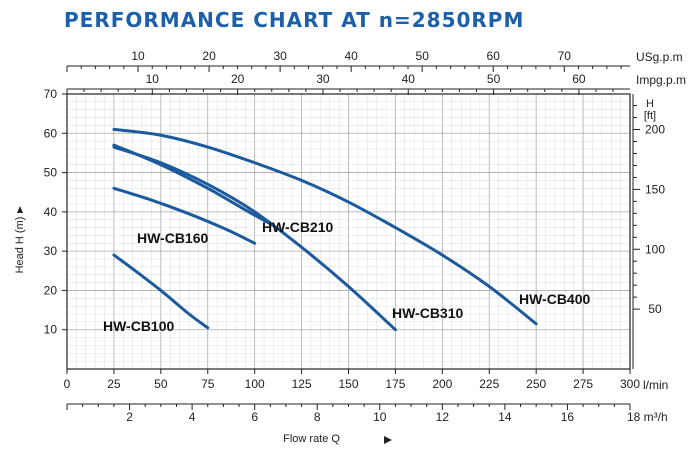 The width and height of the screenshot is (700, 459). What do you see at coordinates (138, 56) in the screenshot?
I see `usg-tick-label: 10` at bounding box center [138, 56].